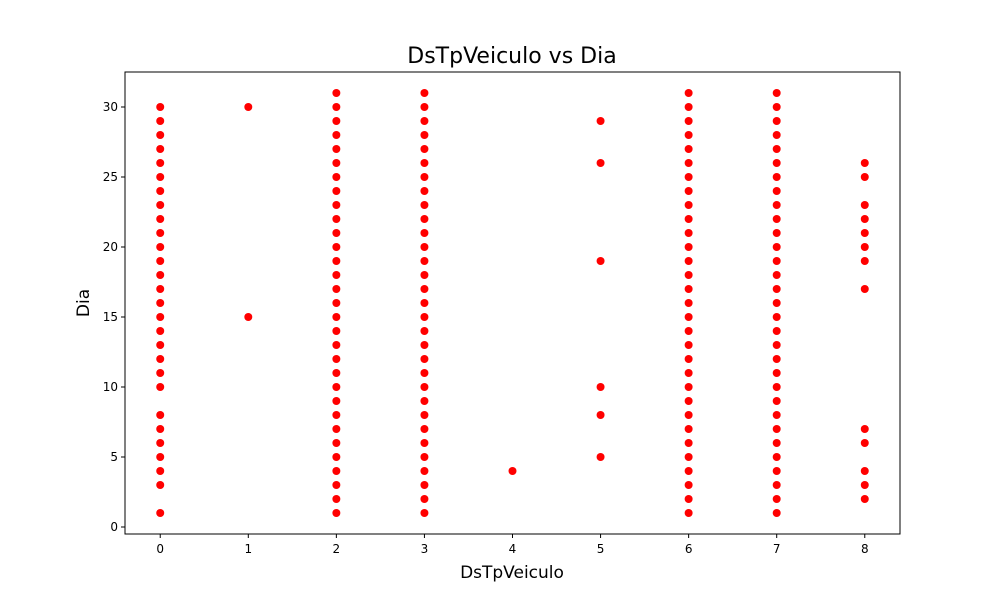  I want to click on x-tick-label: 6, so click(689, 549).